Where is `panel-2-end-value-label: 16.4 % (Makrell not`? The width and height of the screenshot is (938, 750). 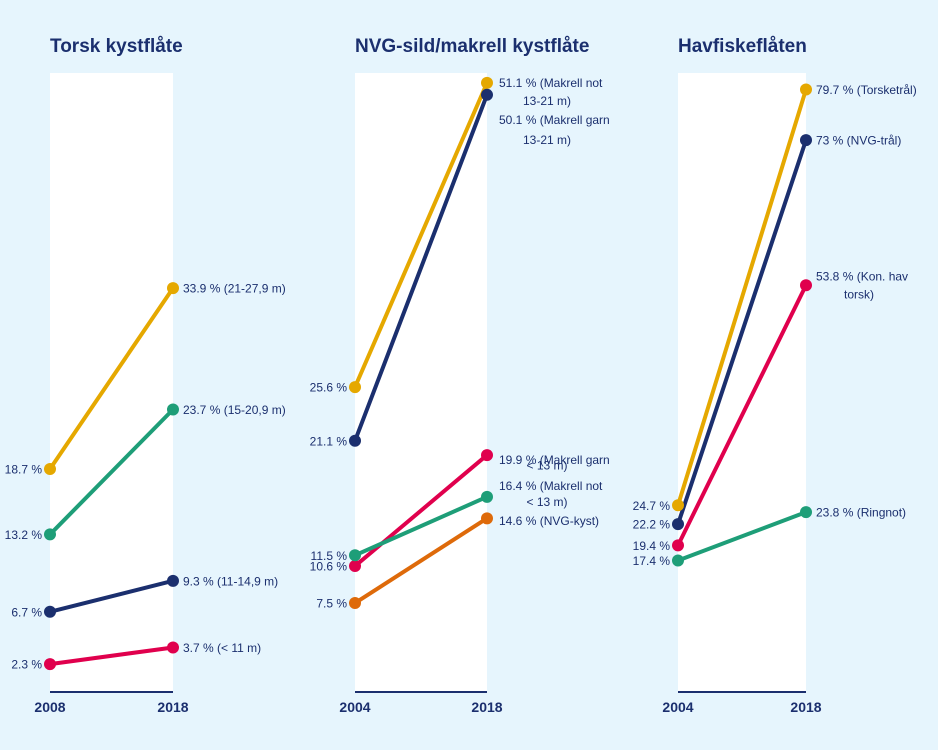 panel-2-end-value-label: 16.4 % (Makrell not is located at coordinates (551, 486).